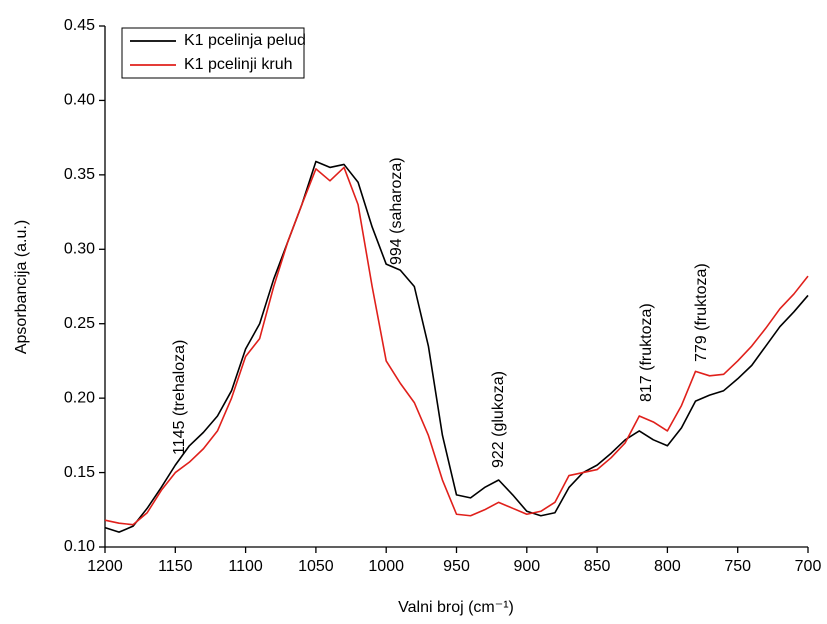  I want to click on annotation: 817 (fruktoza), so click(646, 352).